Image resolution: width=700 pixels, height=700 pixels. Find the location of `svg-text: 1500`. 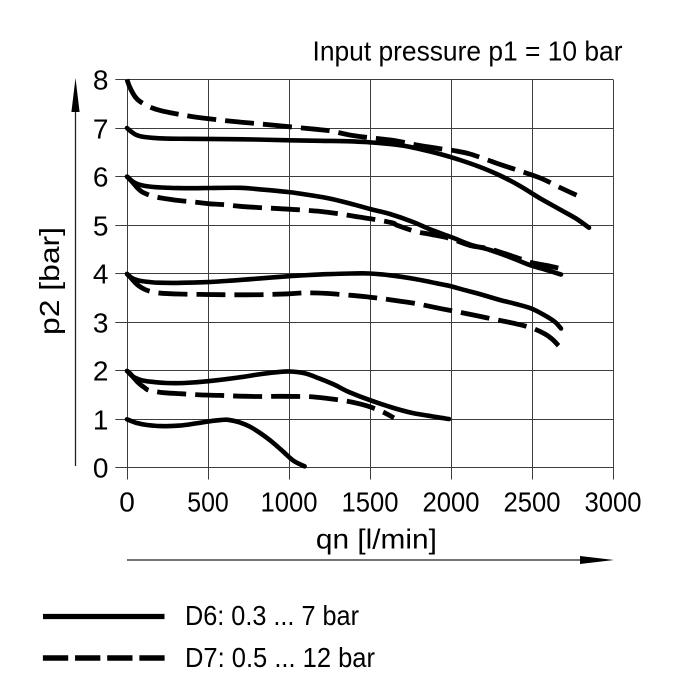

svg-text: 1500 is located at coordinates (370, 502).